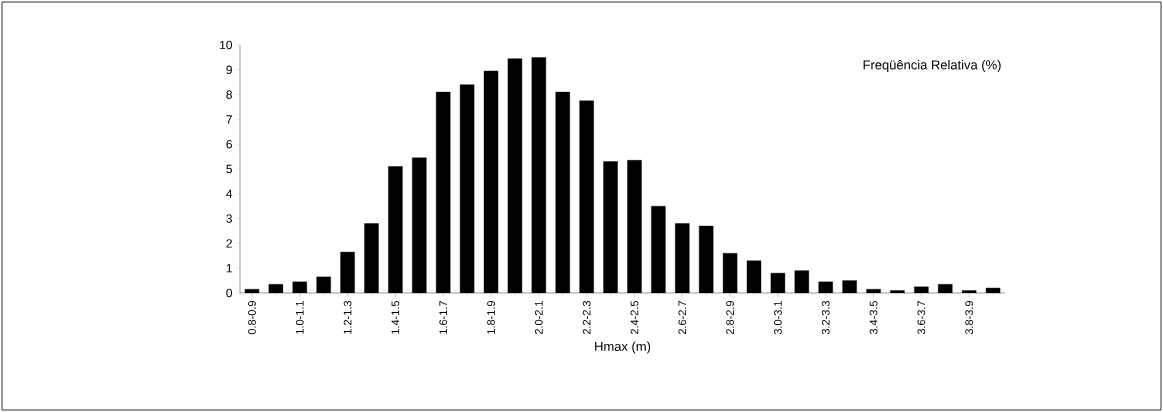  I want to click on x-tick-label: 1.2-1.3, so click(347, 317).